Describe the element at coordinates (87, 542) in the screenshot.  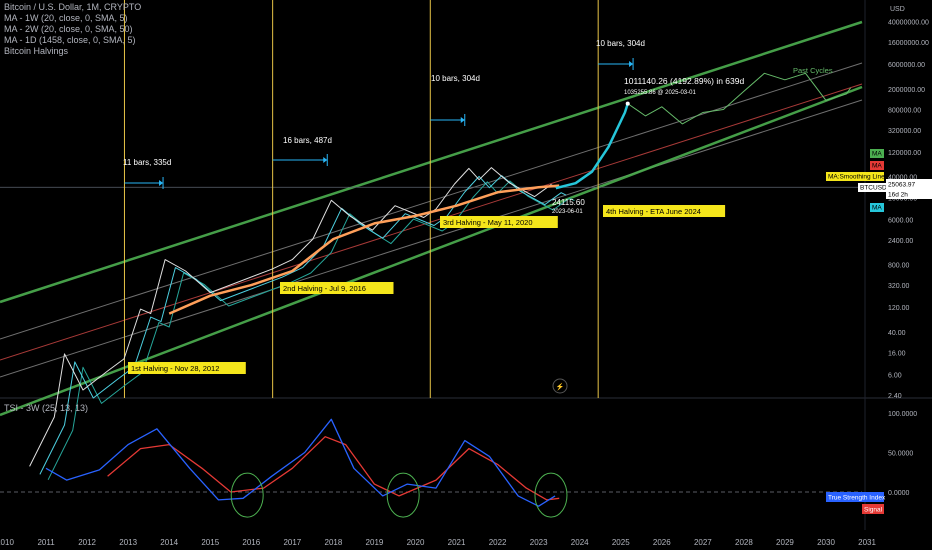
I see `time-tick-label: 2012` at that location.